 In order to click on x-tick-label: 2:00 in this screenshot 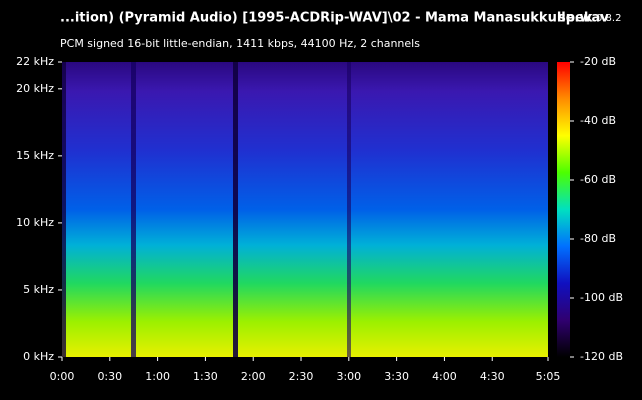, I will do `click(253, 376)`.